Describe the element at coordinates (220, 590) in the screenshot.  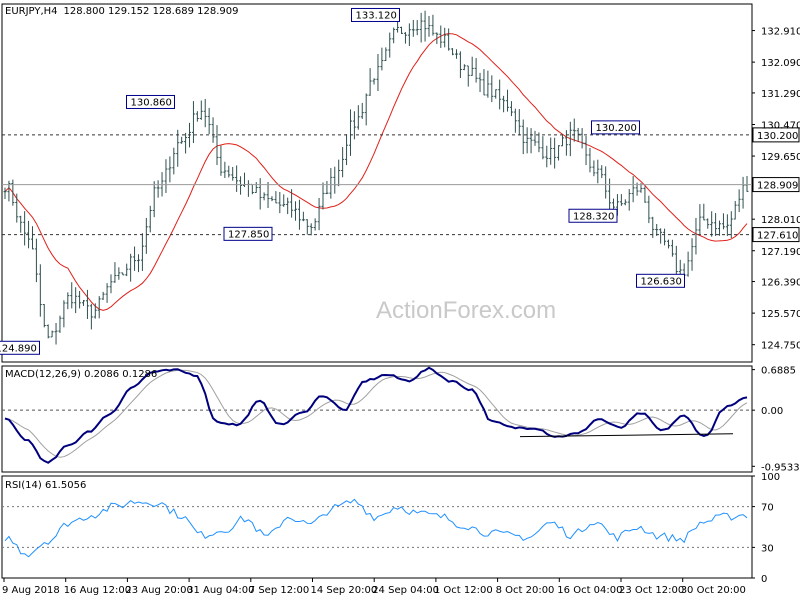
I see `time-tick-label: 31 Aug 04:00` at that location.